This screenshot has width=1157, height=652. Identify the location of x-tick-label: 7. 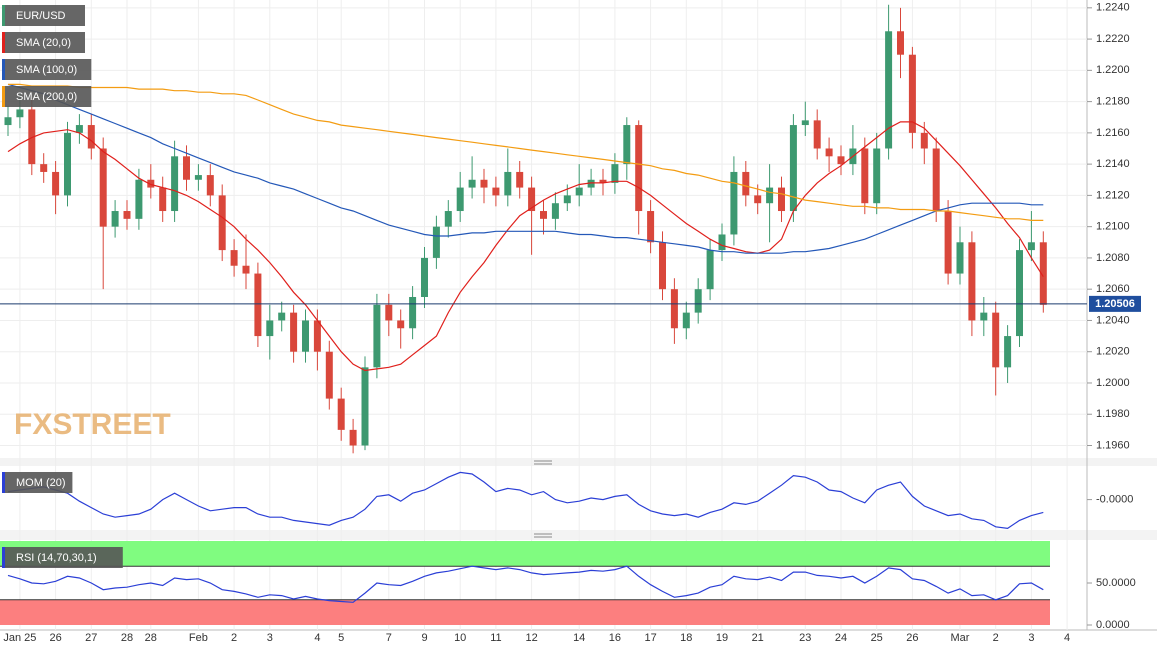
(389, 638).